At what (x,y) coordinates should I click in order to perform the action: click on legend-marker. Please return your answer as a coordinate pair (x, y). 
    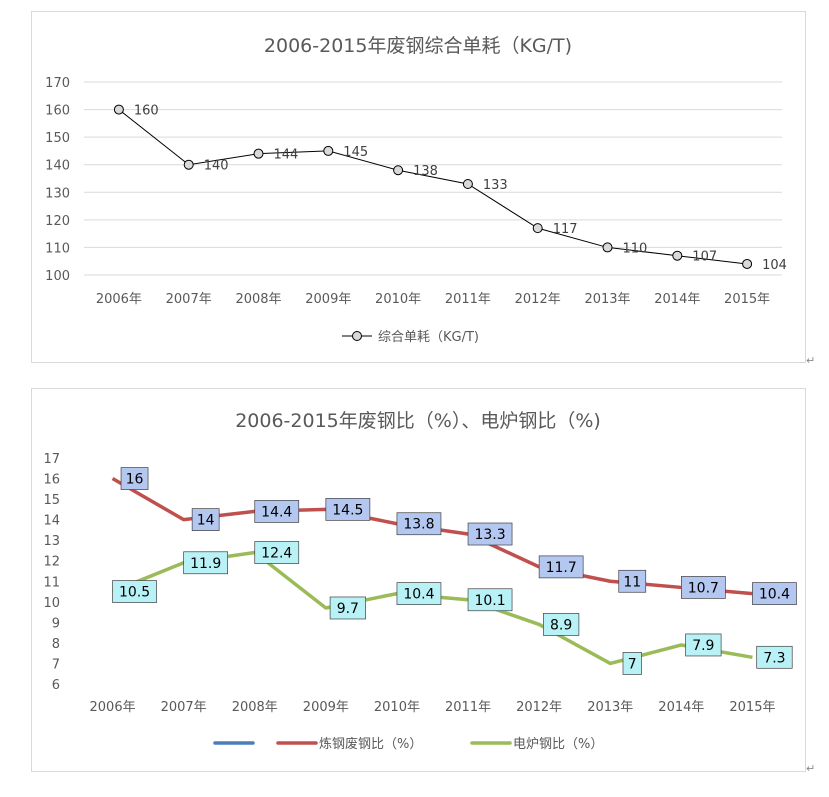
    Looking at the image, I should click on (357, 336).